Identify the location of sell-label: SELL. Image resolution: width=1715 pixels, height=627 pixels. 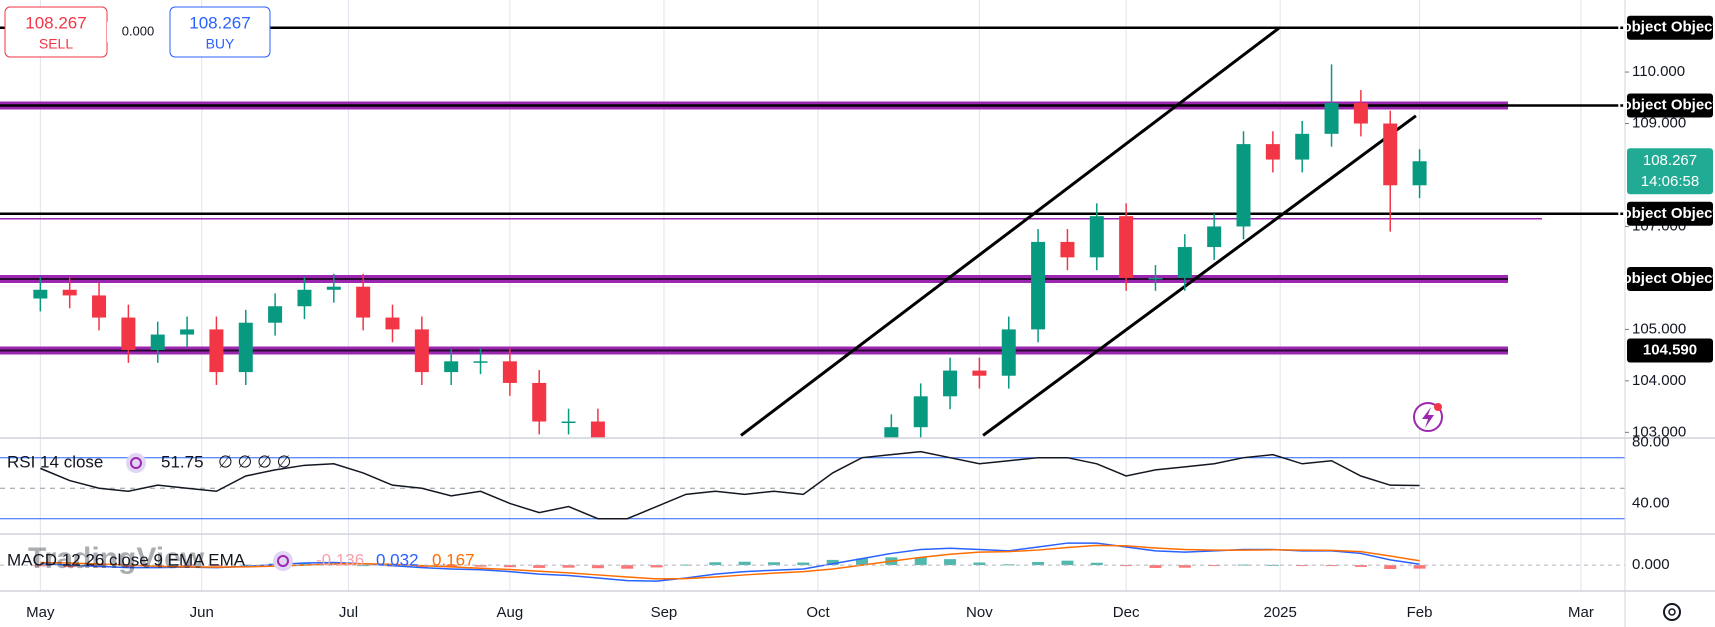
(56, 44).